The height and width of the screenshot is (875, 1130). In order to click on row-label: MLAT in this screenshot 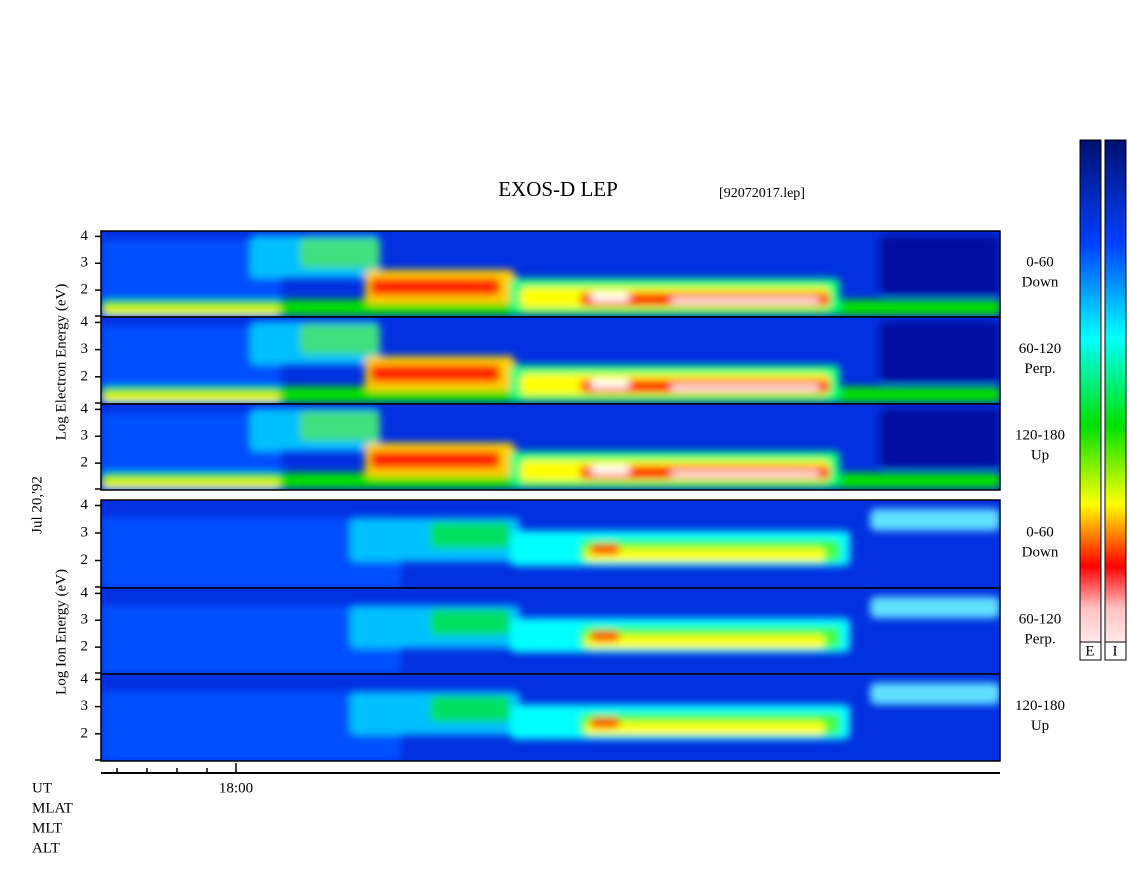, I will do `click(52, 808)`.